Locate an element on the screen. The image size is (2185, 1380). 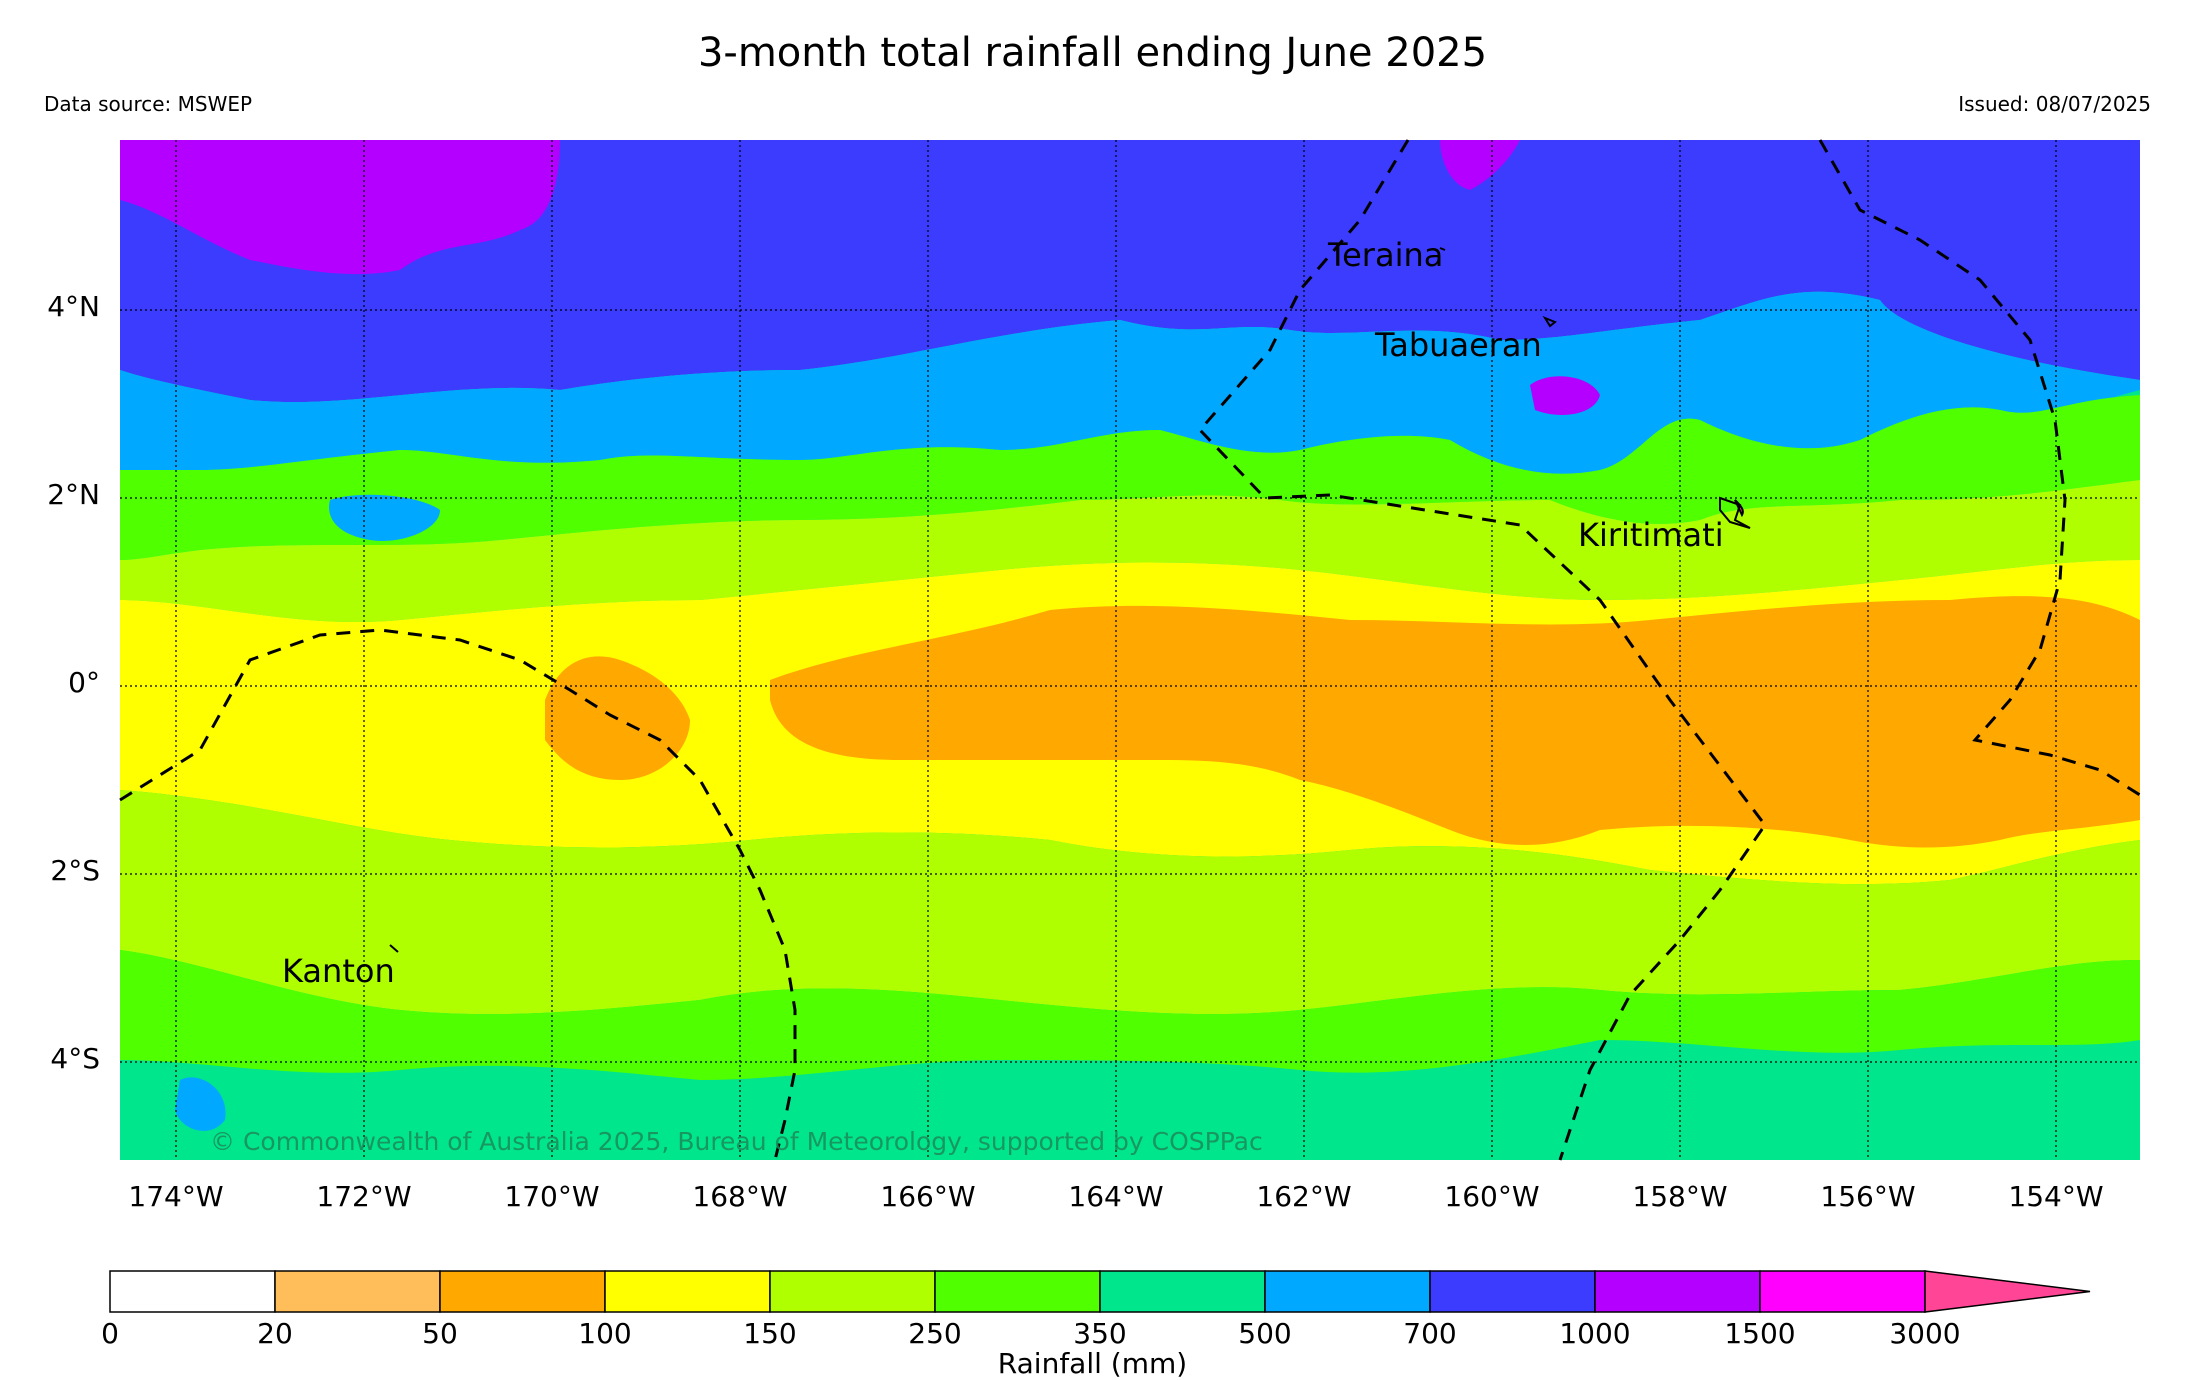
lon-label-172w: 172°W is located at coordinates (364, 1196).